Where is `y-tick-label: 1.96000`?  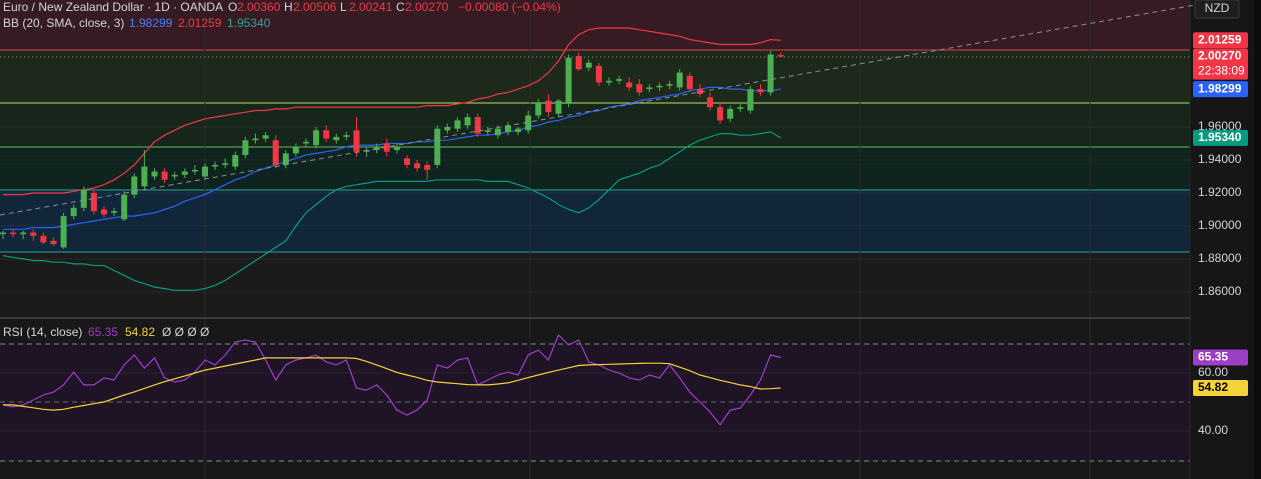 y-tick-label: 1.96000 is located at coordinates (1220, 126).